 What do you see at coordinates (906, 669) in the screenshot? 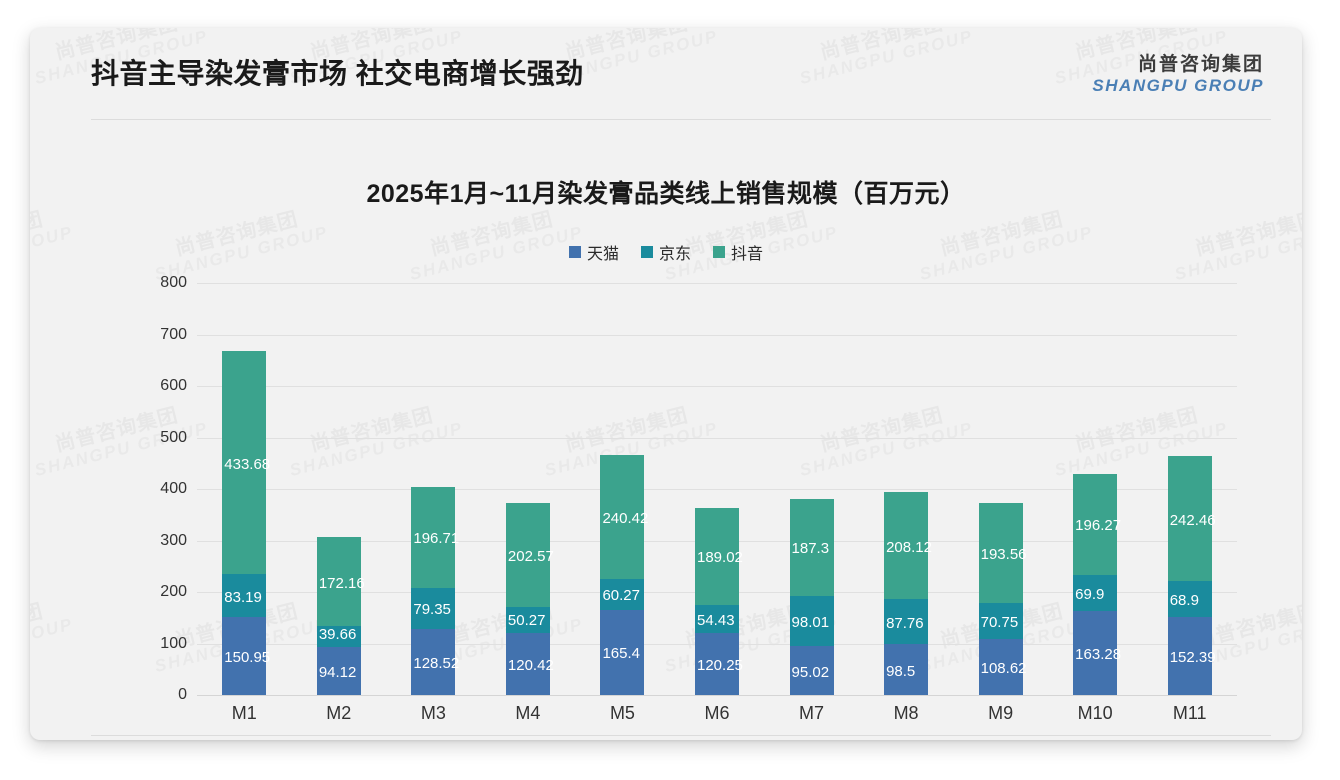
I see `bar-segment-天猫-M8: 98.5` at bounding box center [906, 669].